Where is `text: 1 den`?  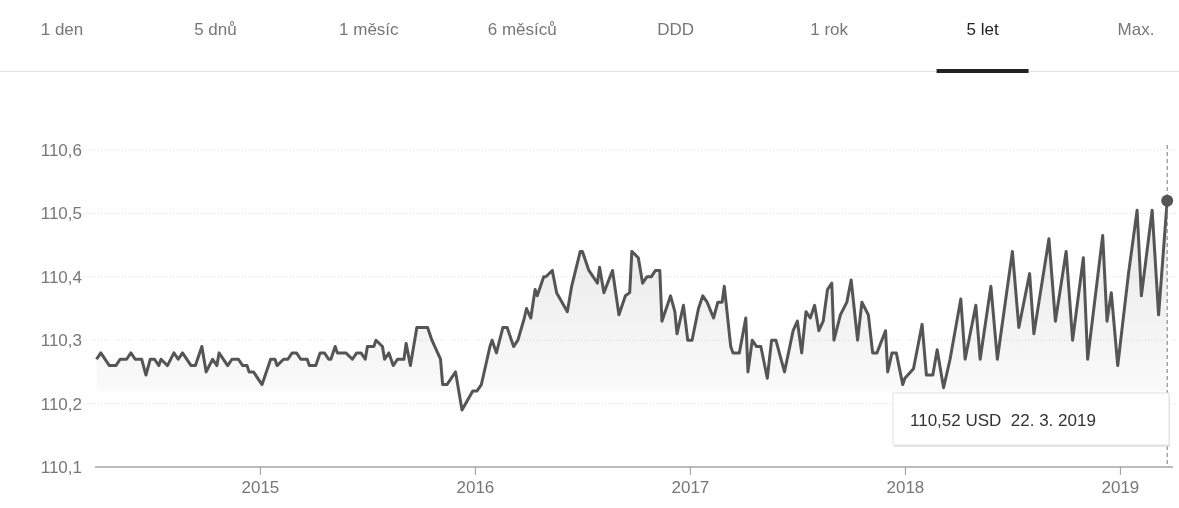 text: 1 den is located at coordinates (62, 29).